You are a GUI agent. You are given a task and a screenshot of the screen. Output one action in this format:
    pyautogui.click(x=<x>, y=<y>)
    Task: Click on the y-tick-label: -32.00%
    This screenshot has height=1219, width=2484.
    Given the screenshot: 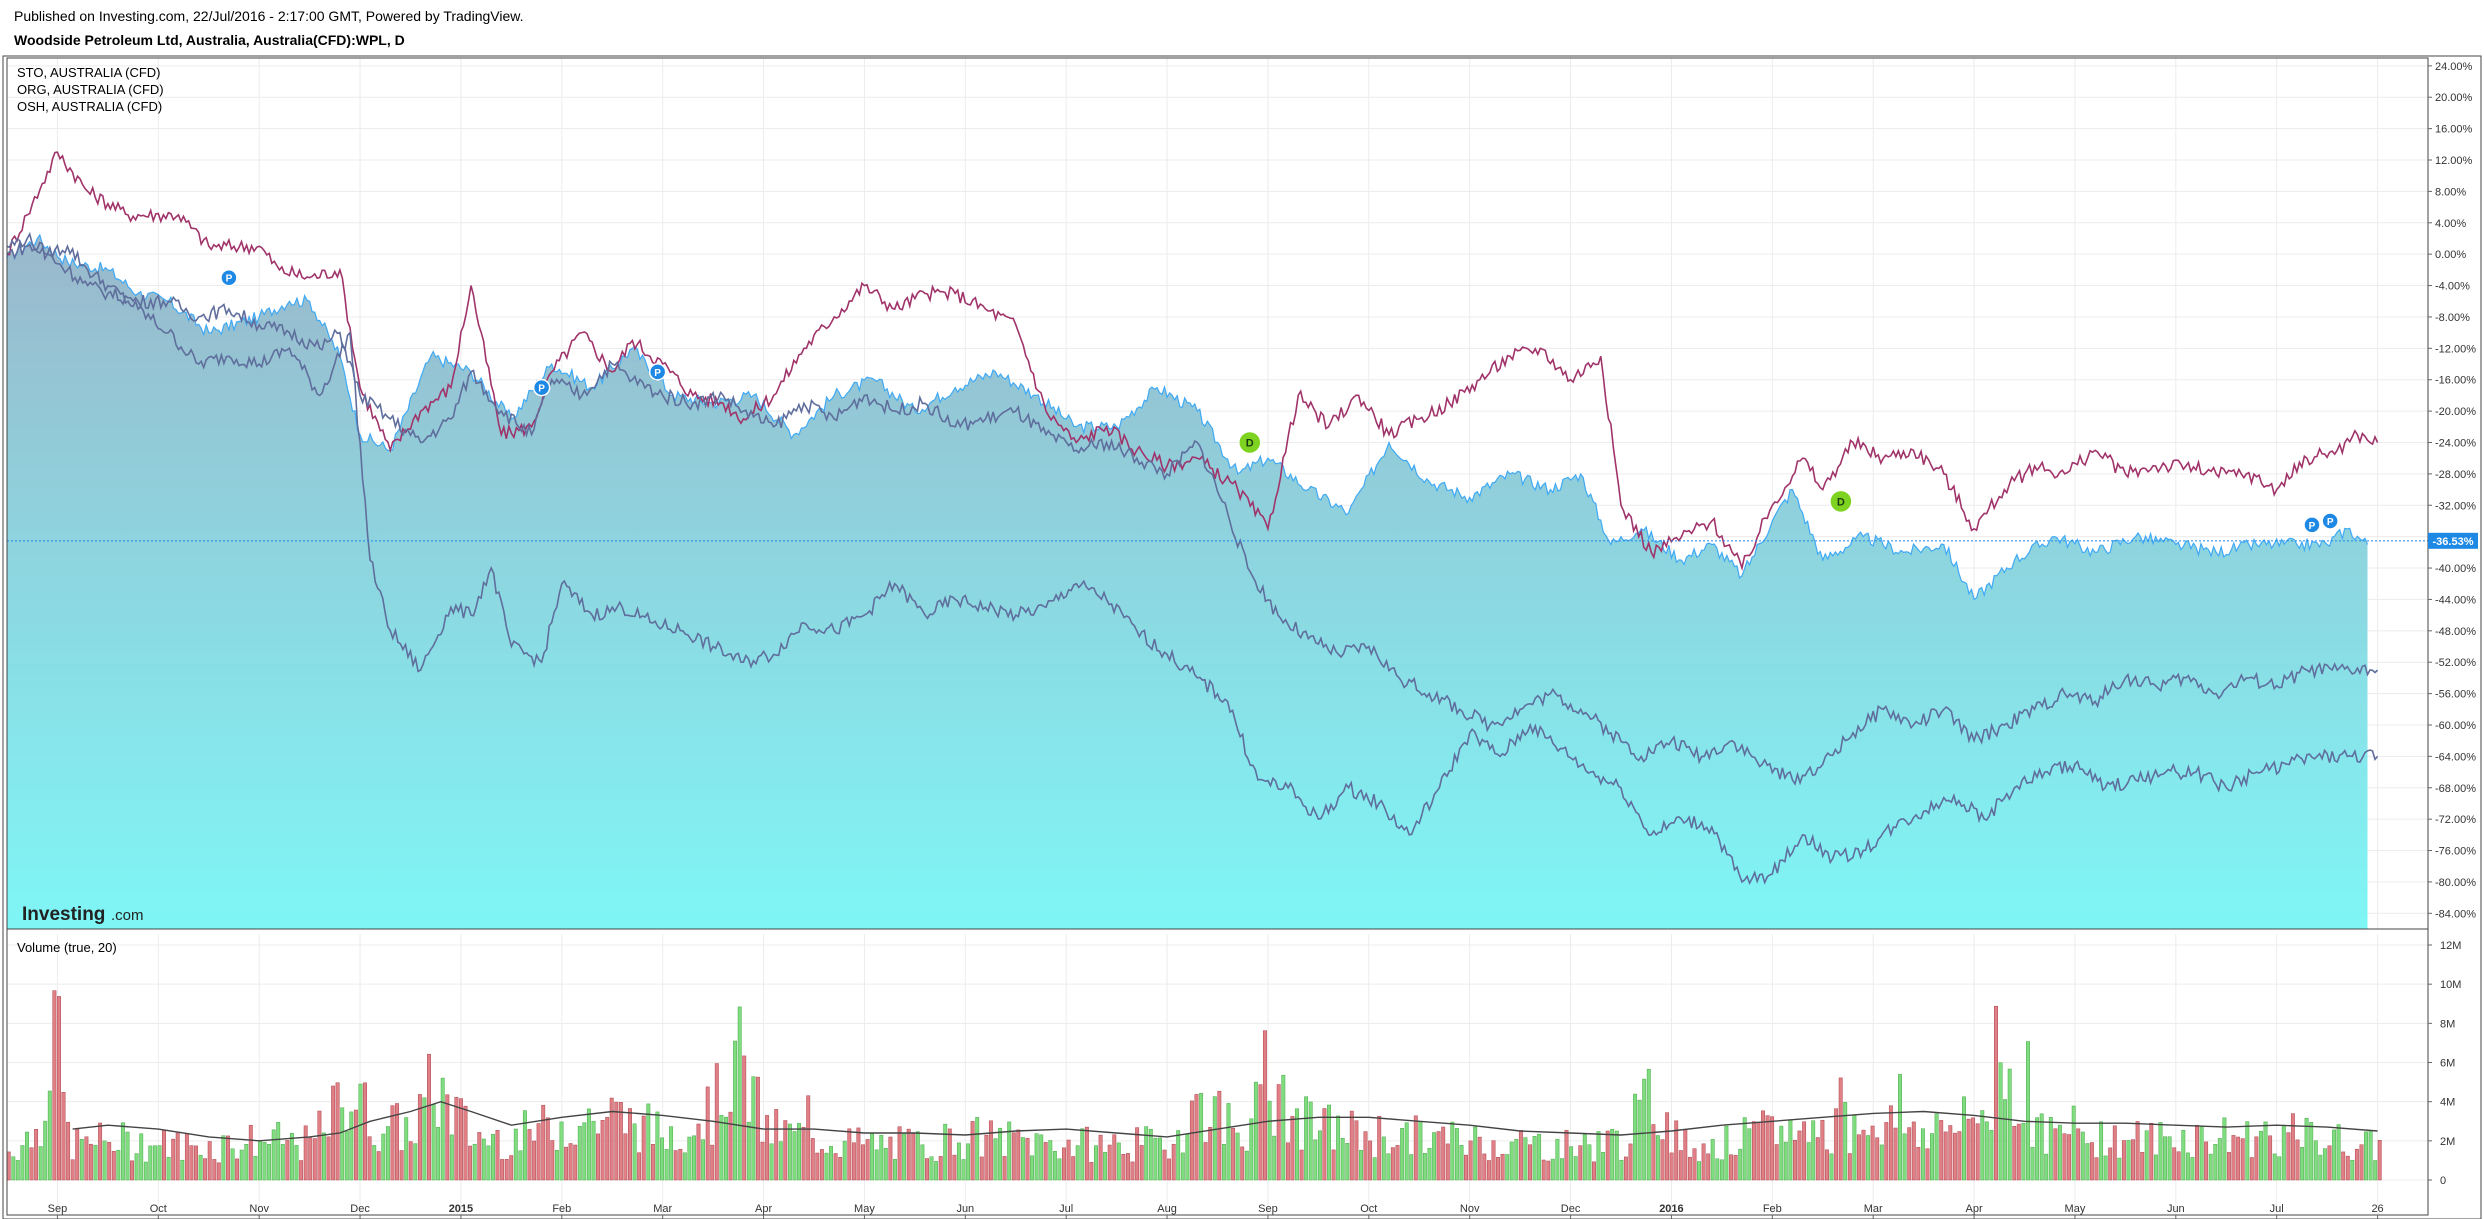 What is the action you would take?
    pyautogui.click(x=2455, y=506)
    